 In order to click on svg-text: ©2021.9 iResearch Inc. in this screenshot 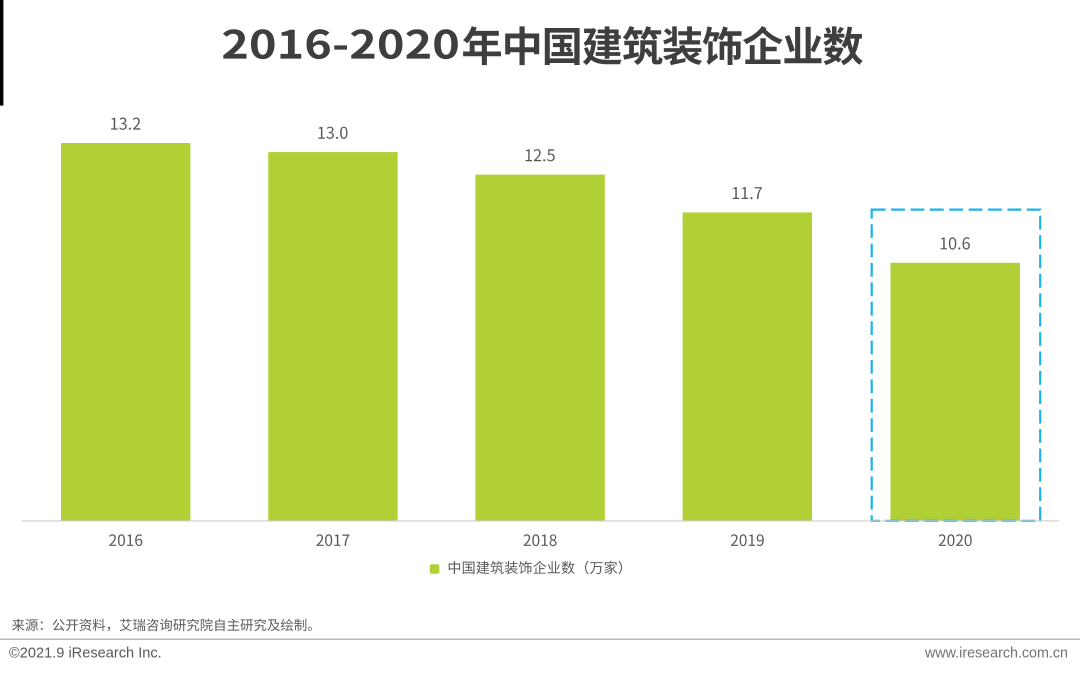, I will do `click(85, 654)`.